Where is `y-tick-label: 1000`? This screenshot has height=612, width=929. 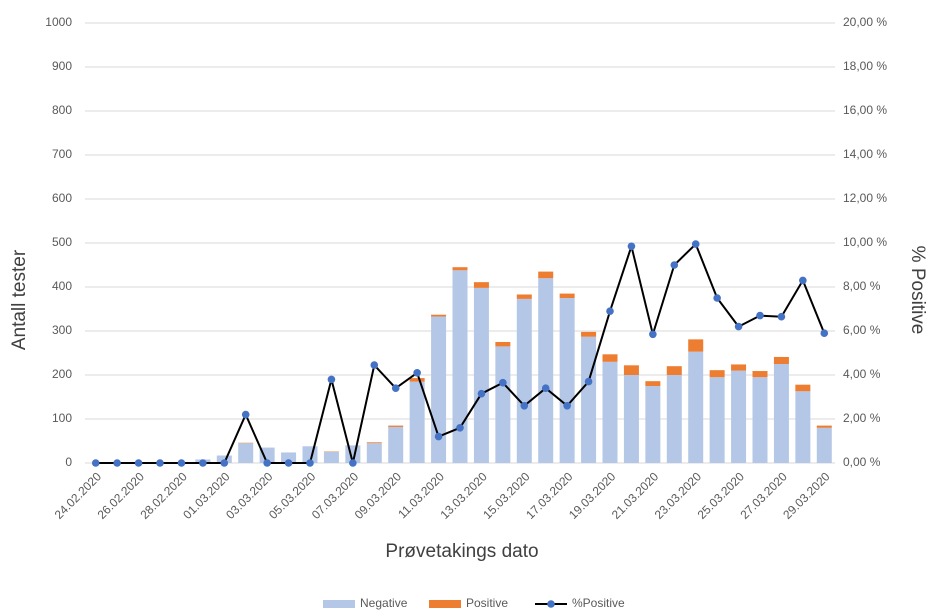
y-tick-label: 1000 is located at coordinates (58, 22).